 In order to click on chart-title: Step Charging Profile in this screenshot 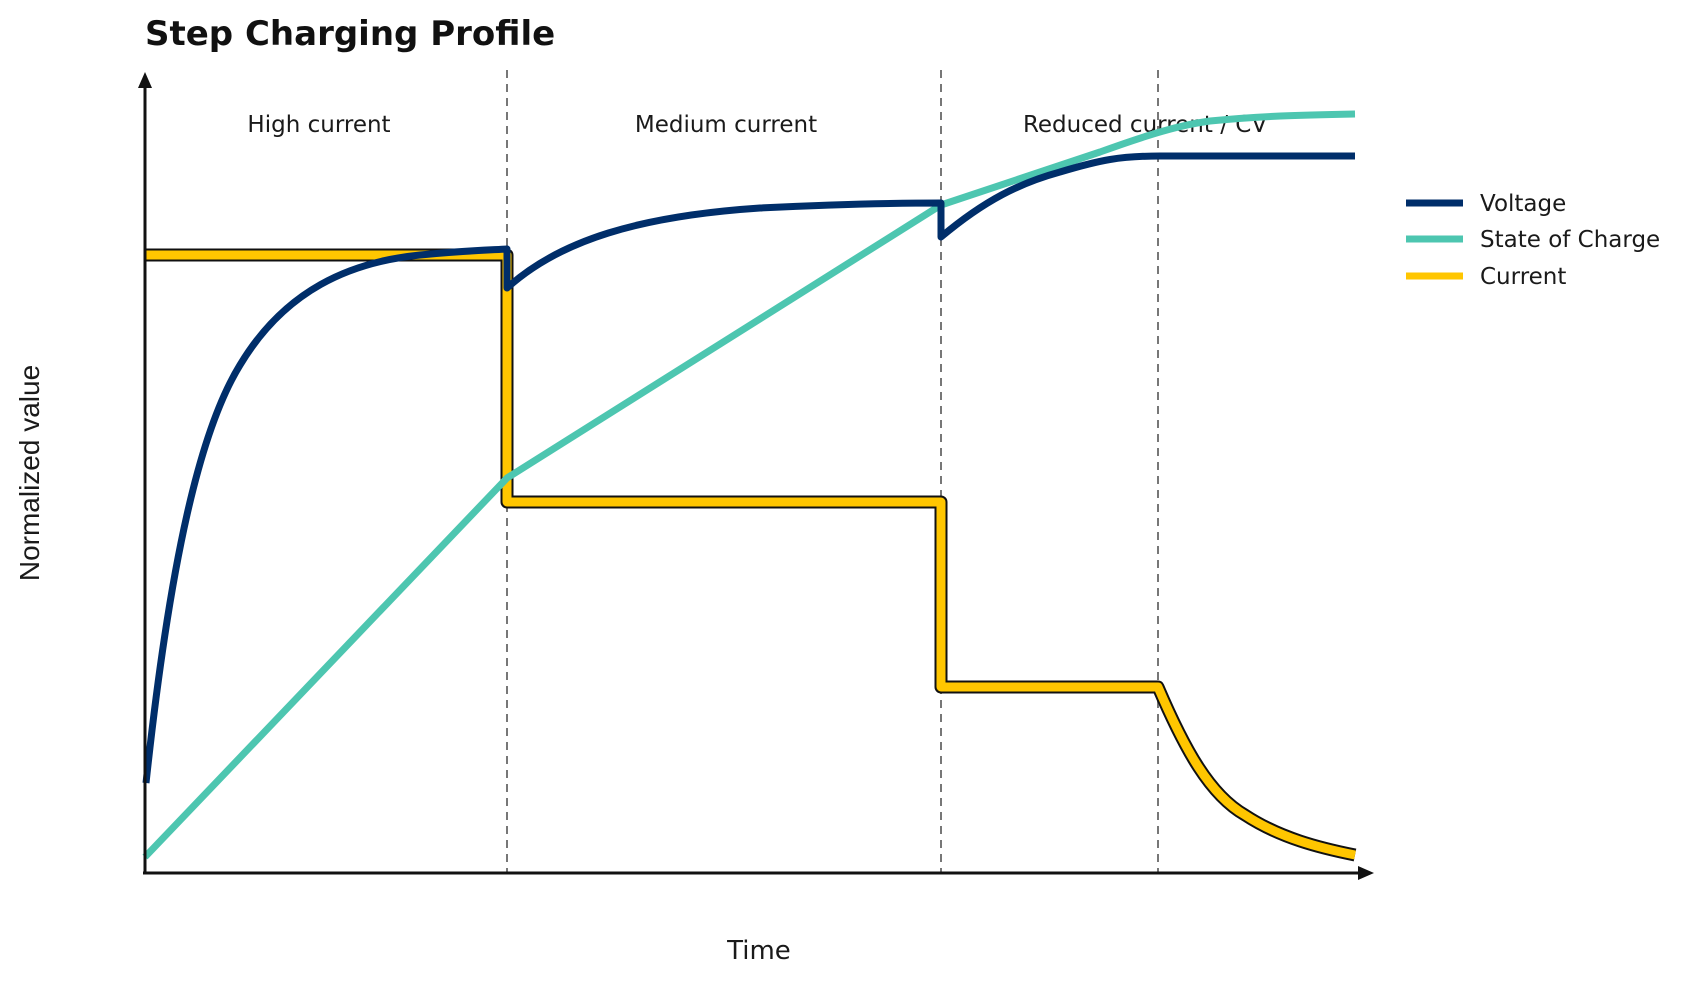, I will do `click(350, 34)`.